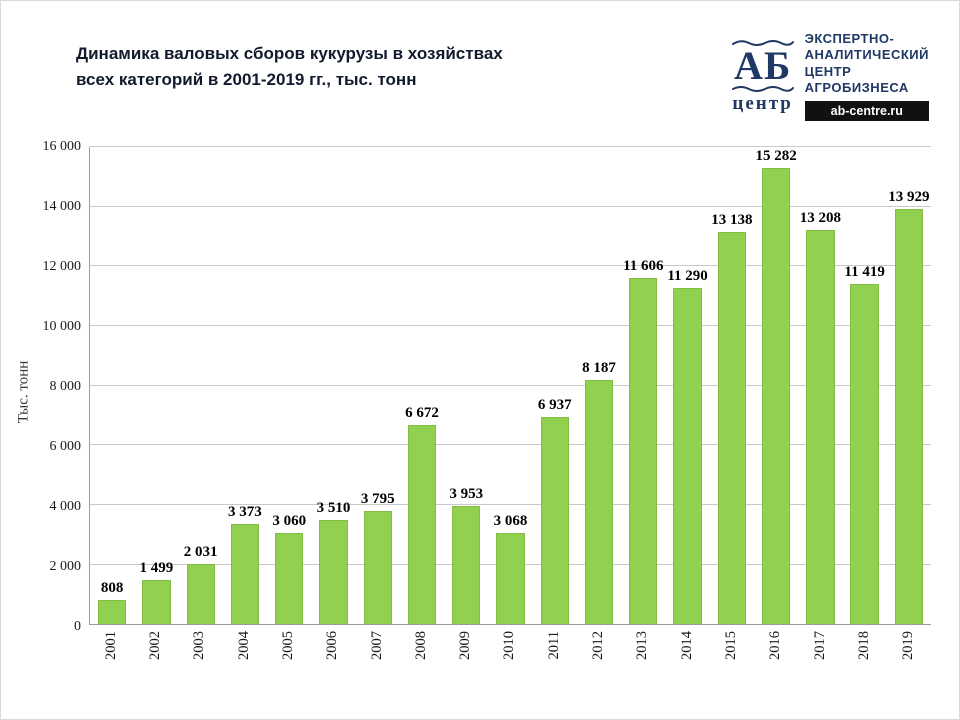 The height and width of the screenshot is (720, 960). I want to click on bar-slot: 13 208, so click(820, 386).